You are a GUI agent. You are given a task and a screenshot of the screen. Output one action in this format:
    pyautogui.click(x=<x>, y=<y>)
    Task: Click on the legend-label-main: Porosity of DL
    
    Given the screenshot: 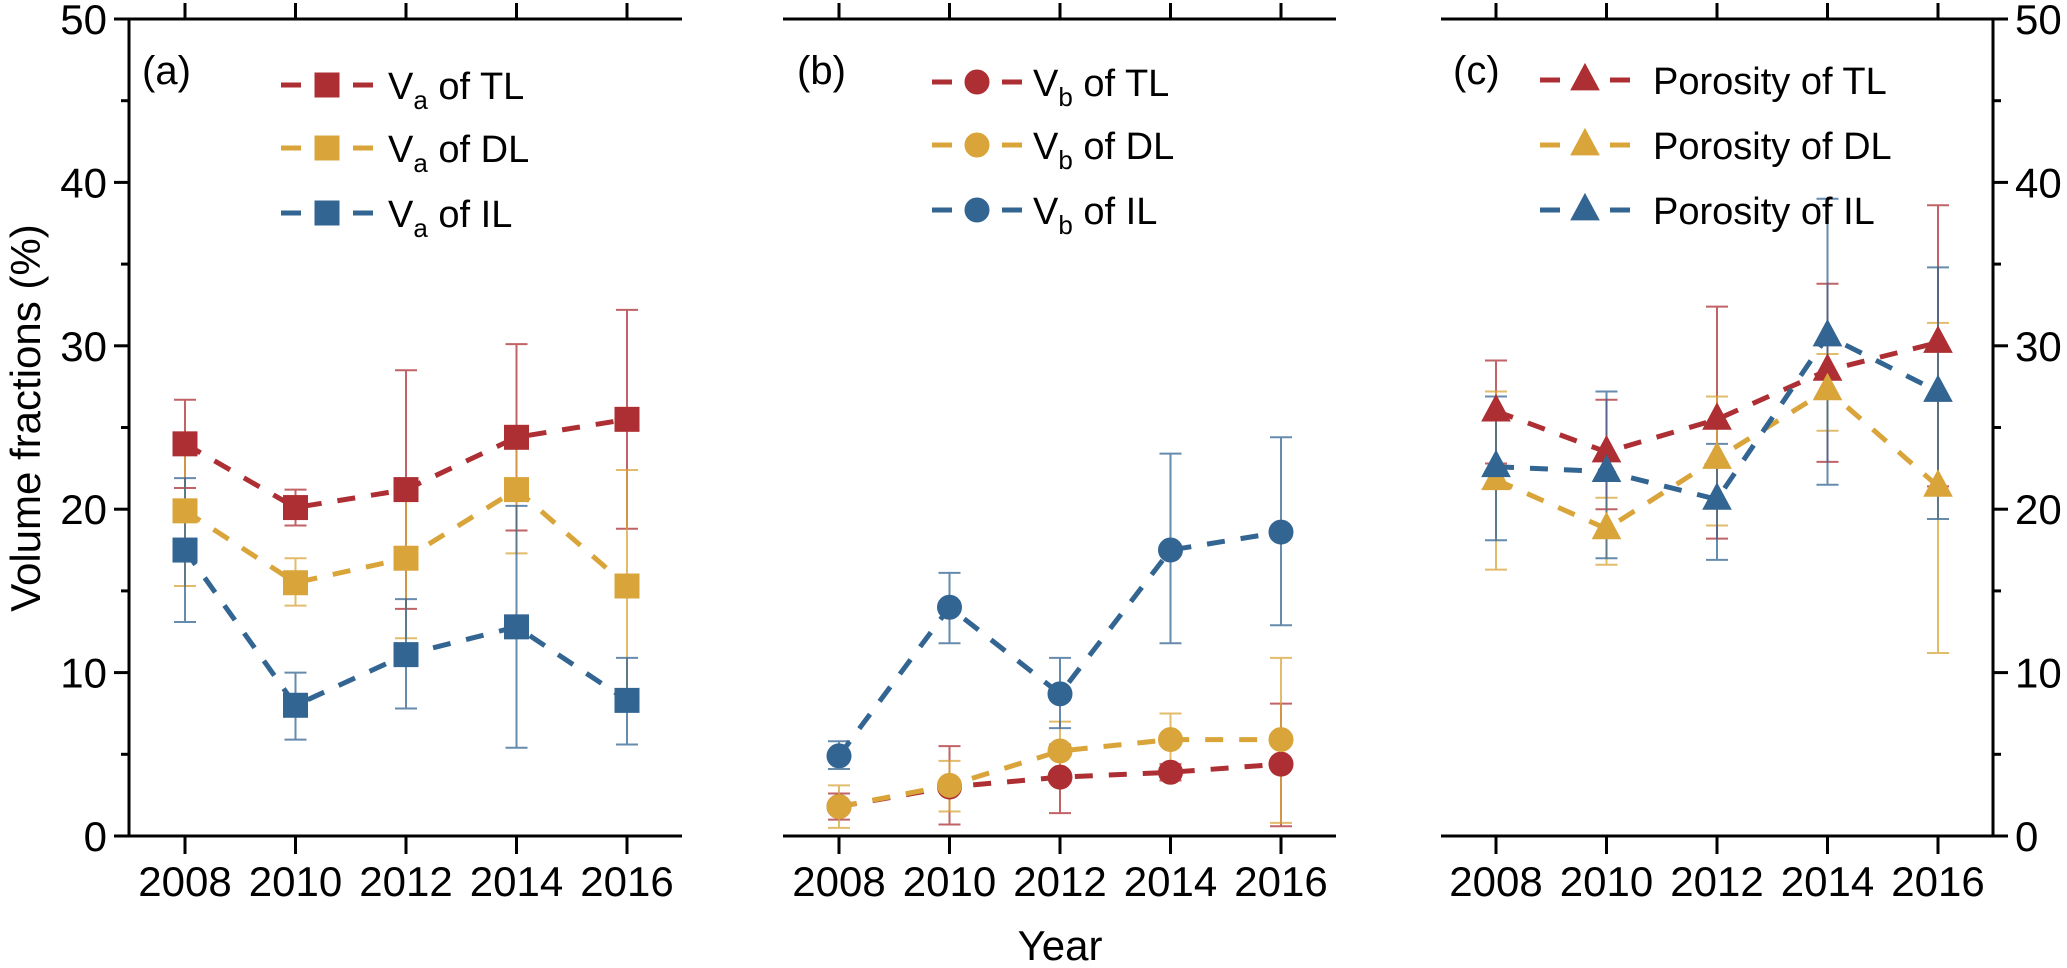 What is the action you would take?
    pyautogui.click(x=1772, y=147)
    